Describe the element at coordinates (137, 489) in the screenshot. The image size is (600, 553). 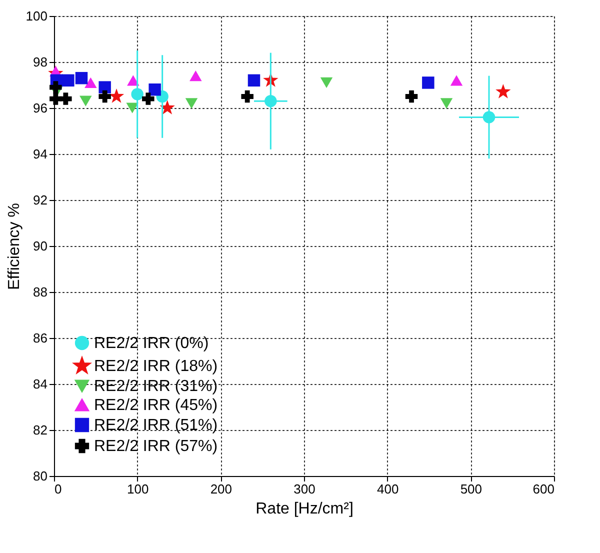
I see `x-tick-label: 100` at that location.